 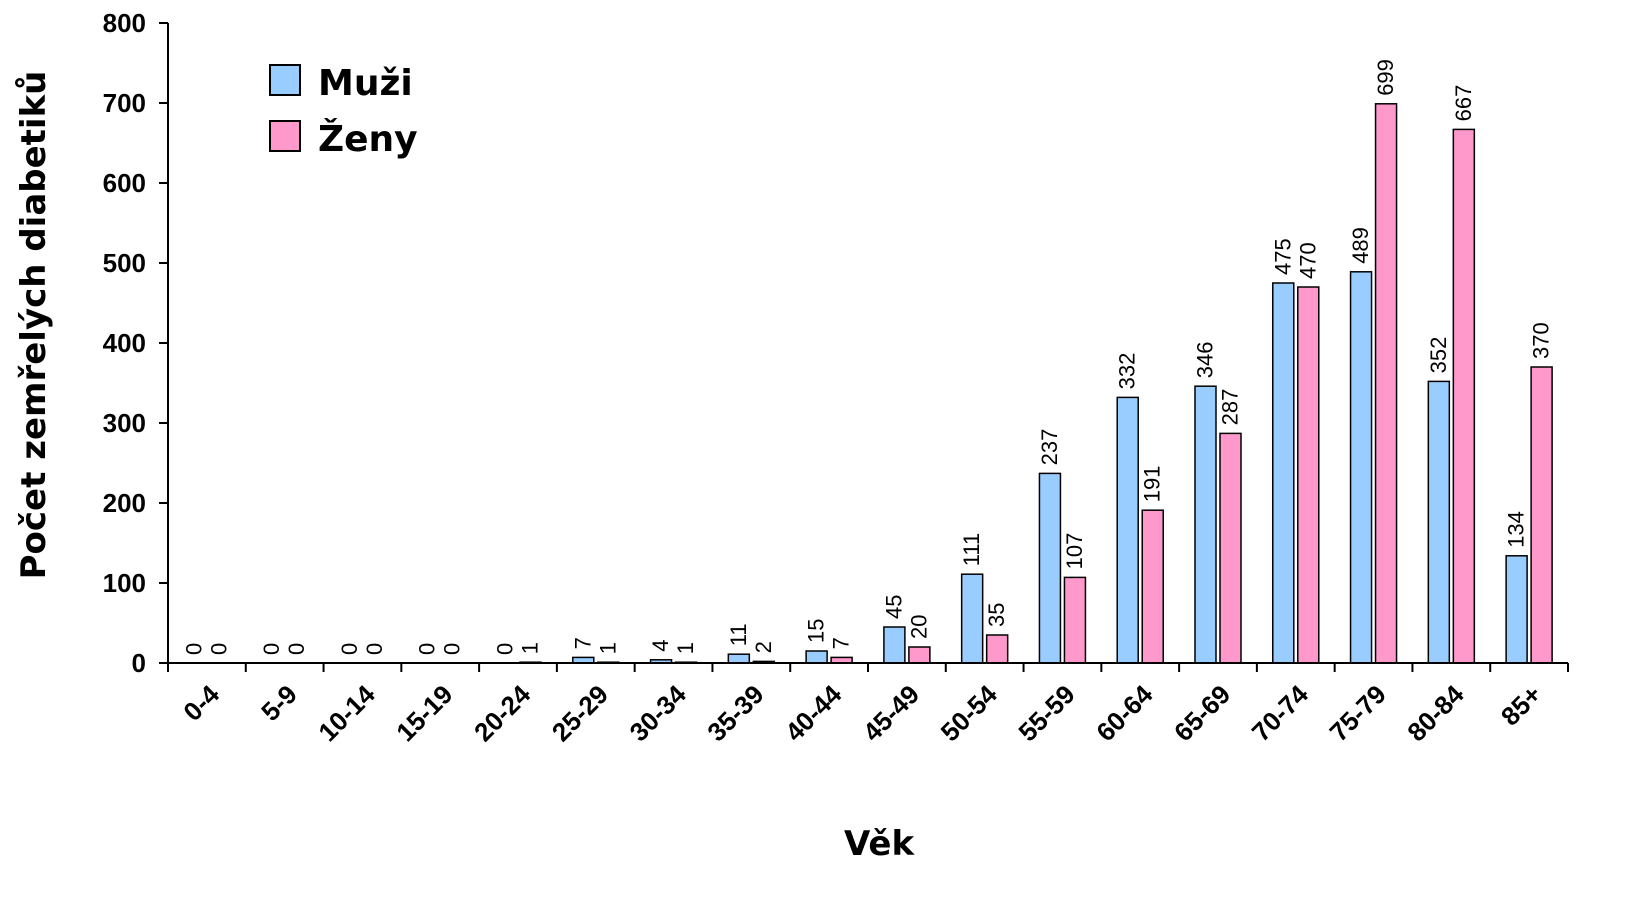 I want to click on legend: Muži Ženy, so click(x=343, y=111).